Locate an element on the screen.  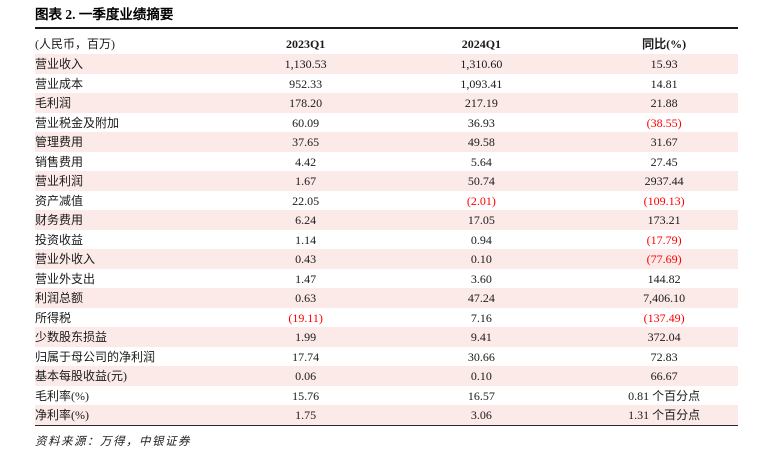
table-row: 营业外支出 1.47 3.60 144.82 is located at coordinates (386, 279).